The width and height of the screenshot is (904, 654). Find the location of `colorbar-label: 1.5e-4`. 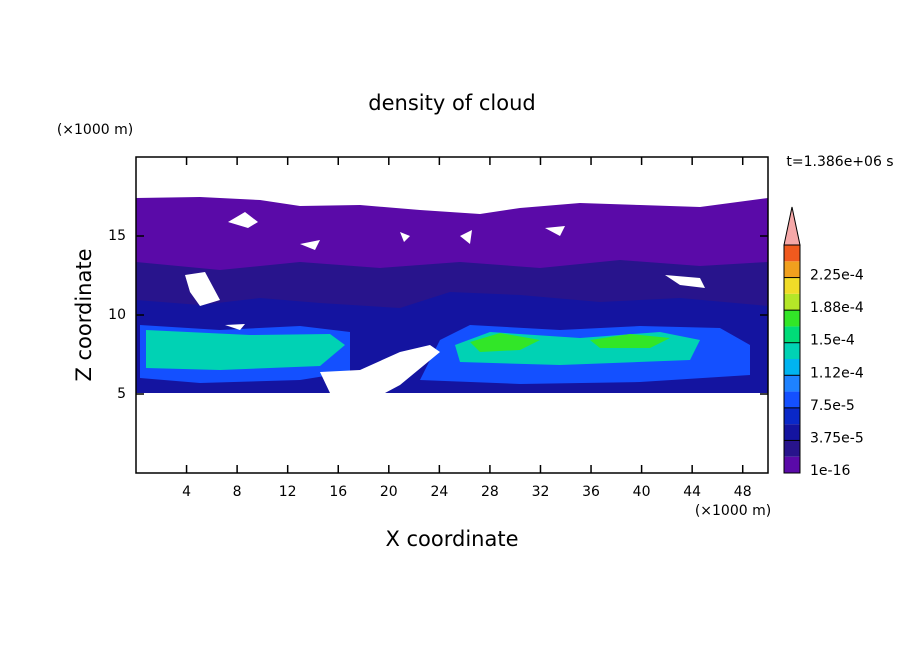

colorbar-label: 1.5e-4 is located at coordinates (832, 341).